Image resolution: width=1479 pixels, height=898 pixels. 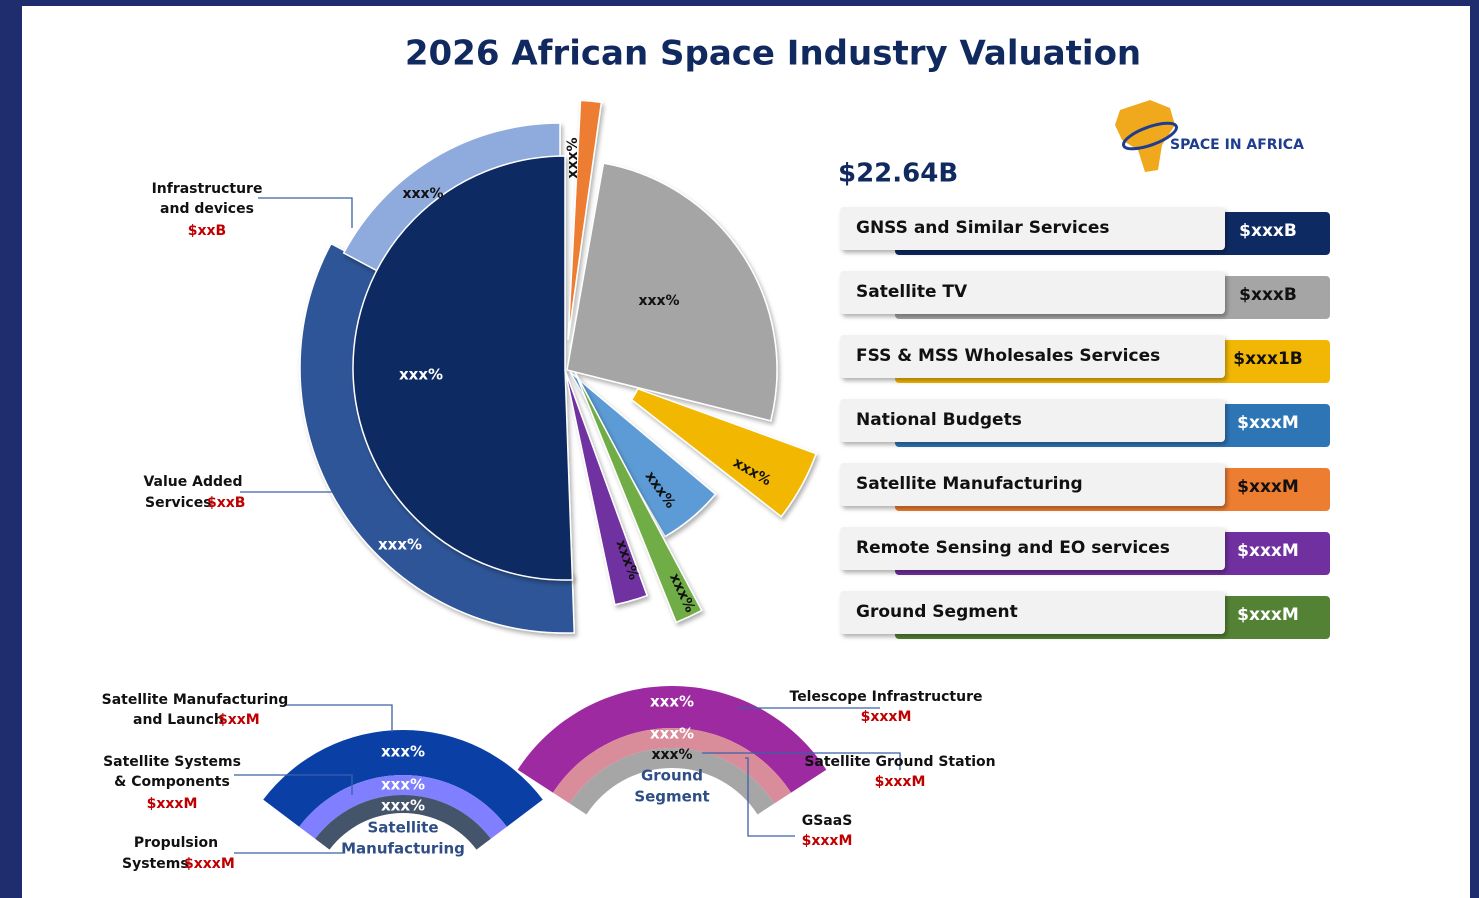 What do you see at coordinates (969, 484) in the screenshot?
I see `legend-label: Satellite Manufacturing` at bounding box center [969, 484].